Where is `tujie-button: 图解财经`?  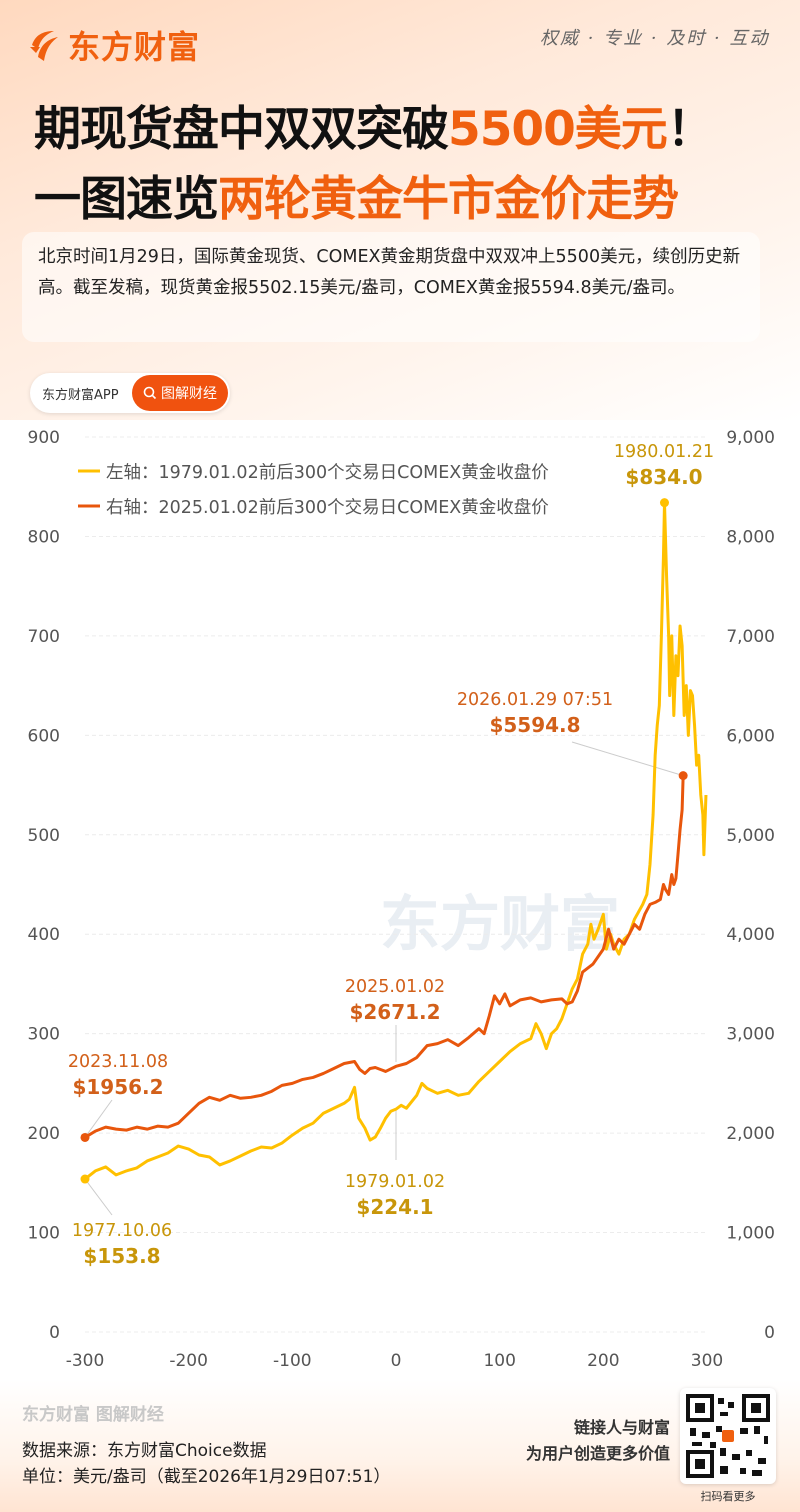
tujie-button: 图解财经 is located at coordinates (180, 393).